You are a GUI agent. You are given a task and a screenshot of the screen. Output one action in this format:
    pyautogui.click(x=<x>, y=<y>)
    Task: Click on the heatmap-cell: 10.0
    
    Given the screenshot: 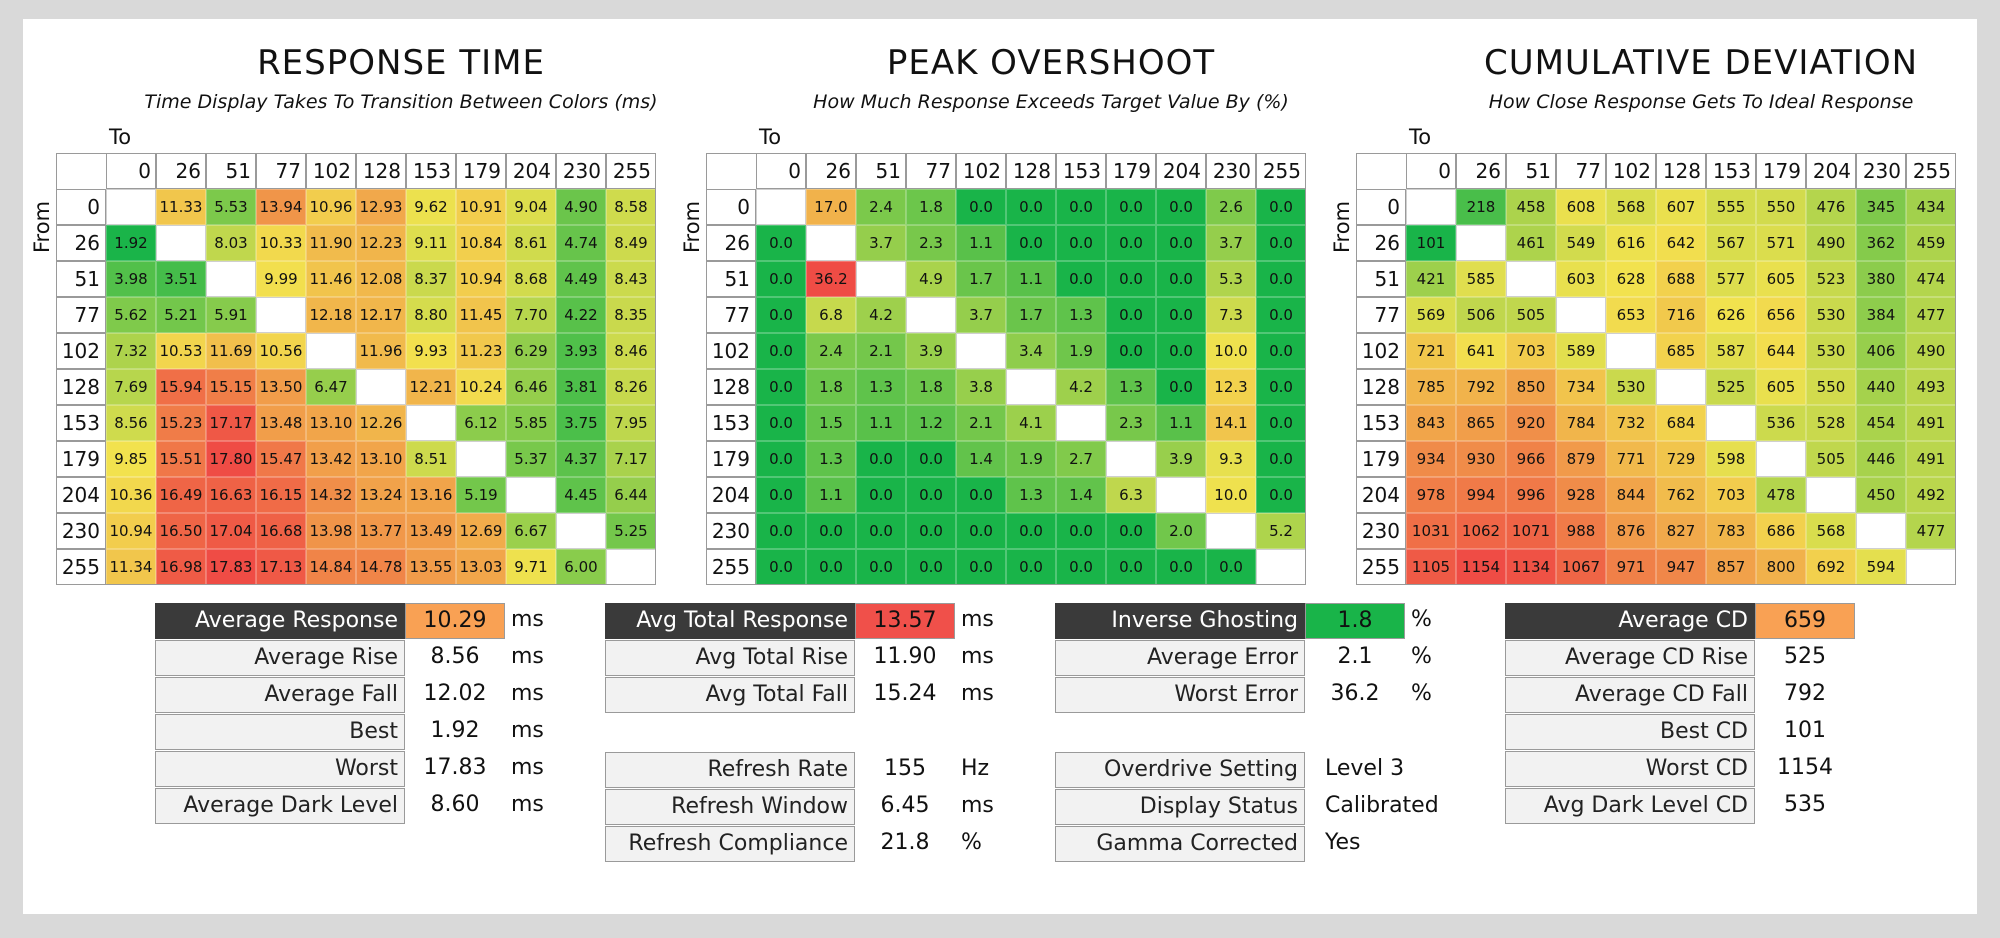 What is the action you would take?
    pyautogui.click(x=1231, y=351)
    